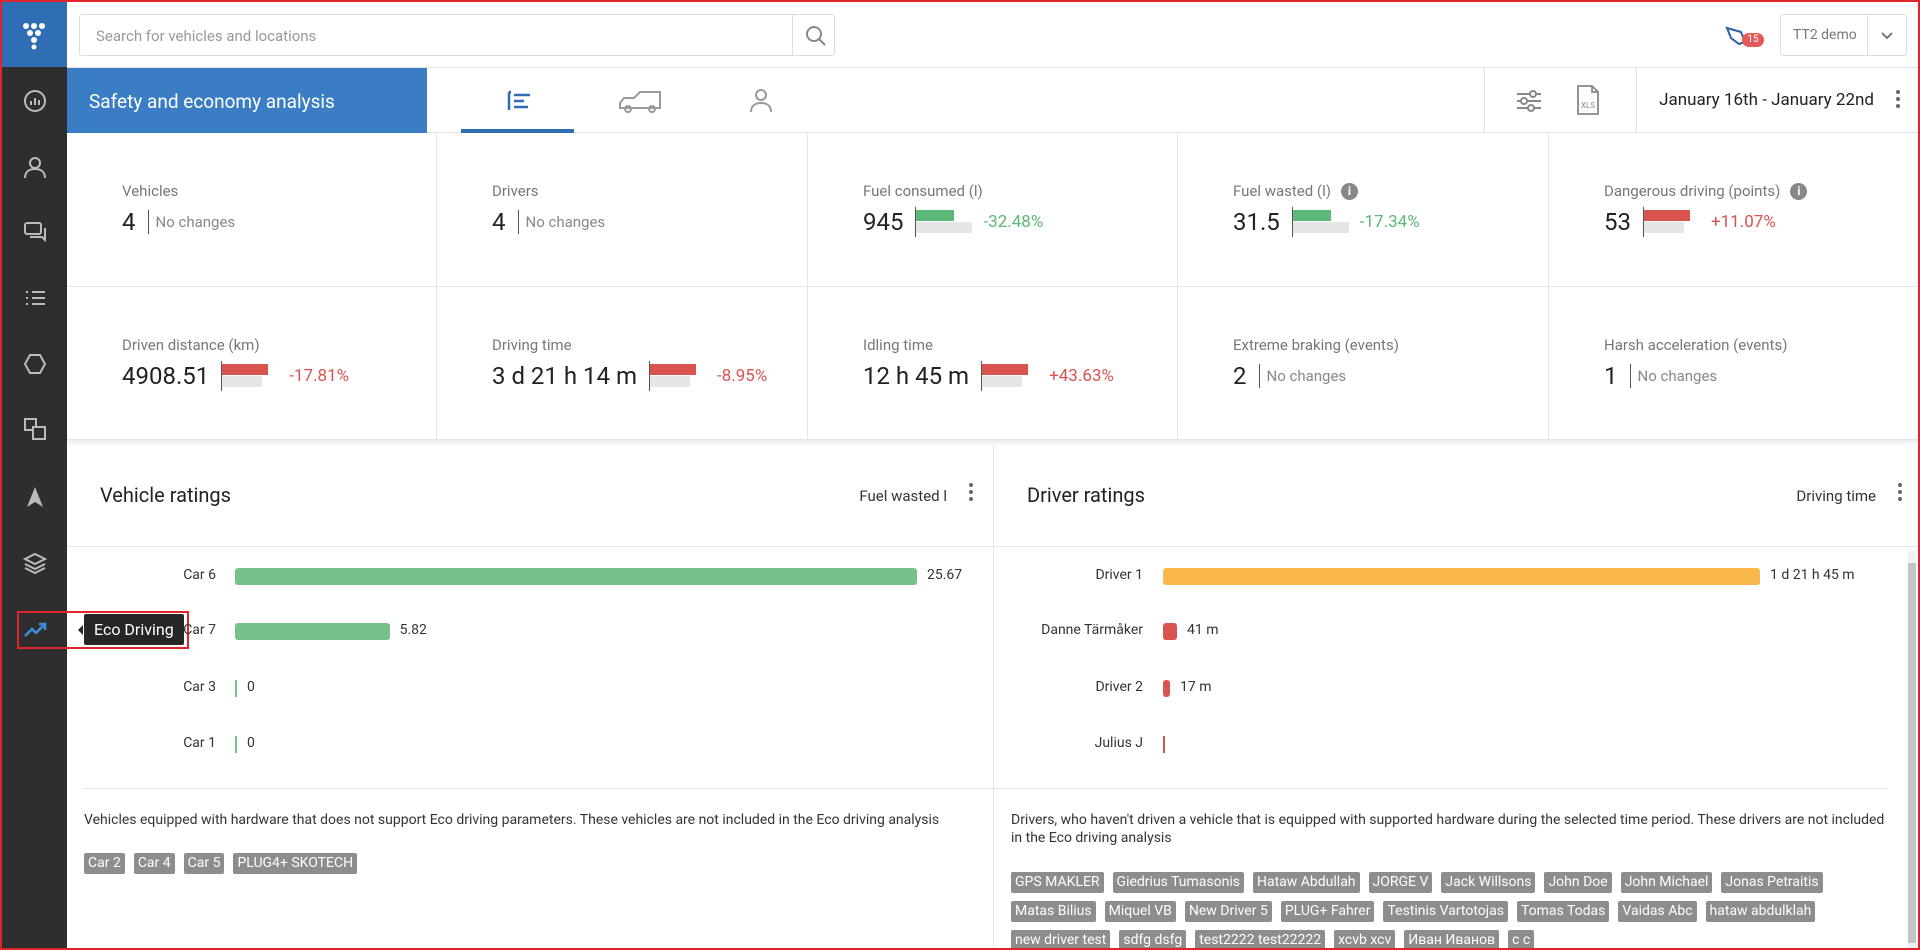  What do you see at coordinates (295, 863) in the screenshot?
I see `tag: PLUG4+ SKOTECH` at bounding box center [295, 863].